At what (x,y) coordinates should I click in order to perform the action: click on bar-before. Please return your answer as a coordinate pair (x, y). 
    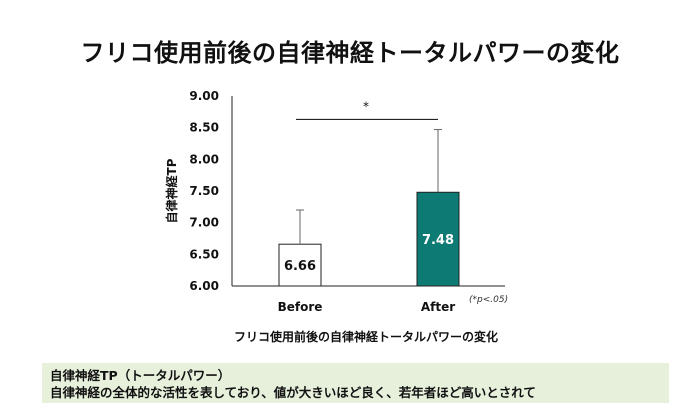
    Looking at the image, I should click on (300, 265).